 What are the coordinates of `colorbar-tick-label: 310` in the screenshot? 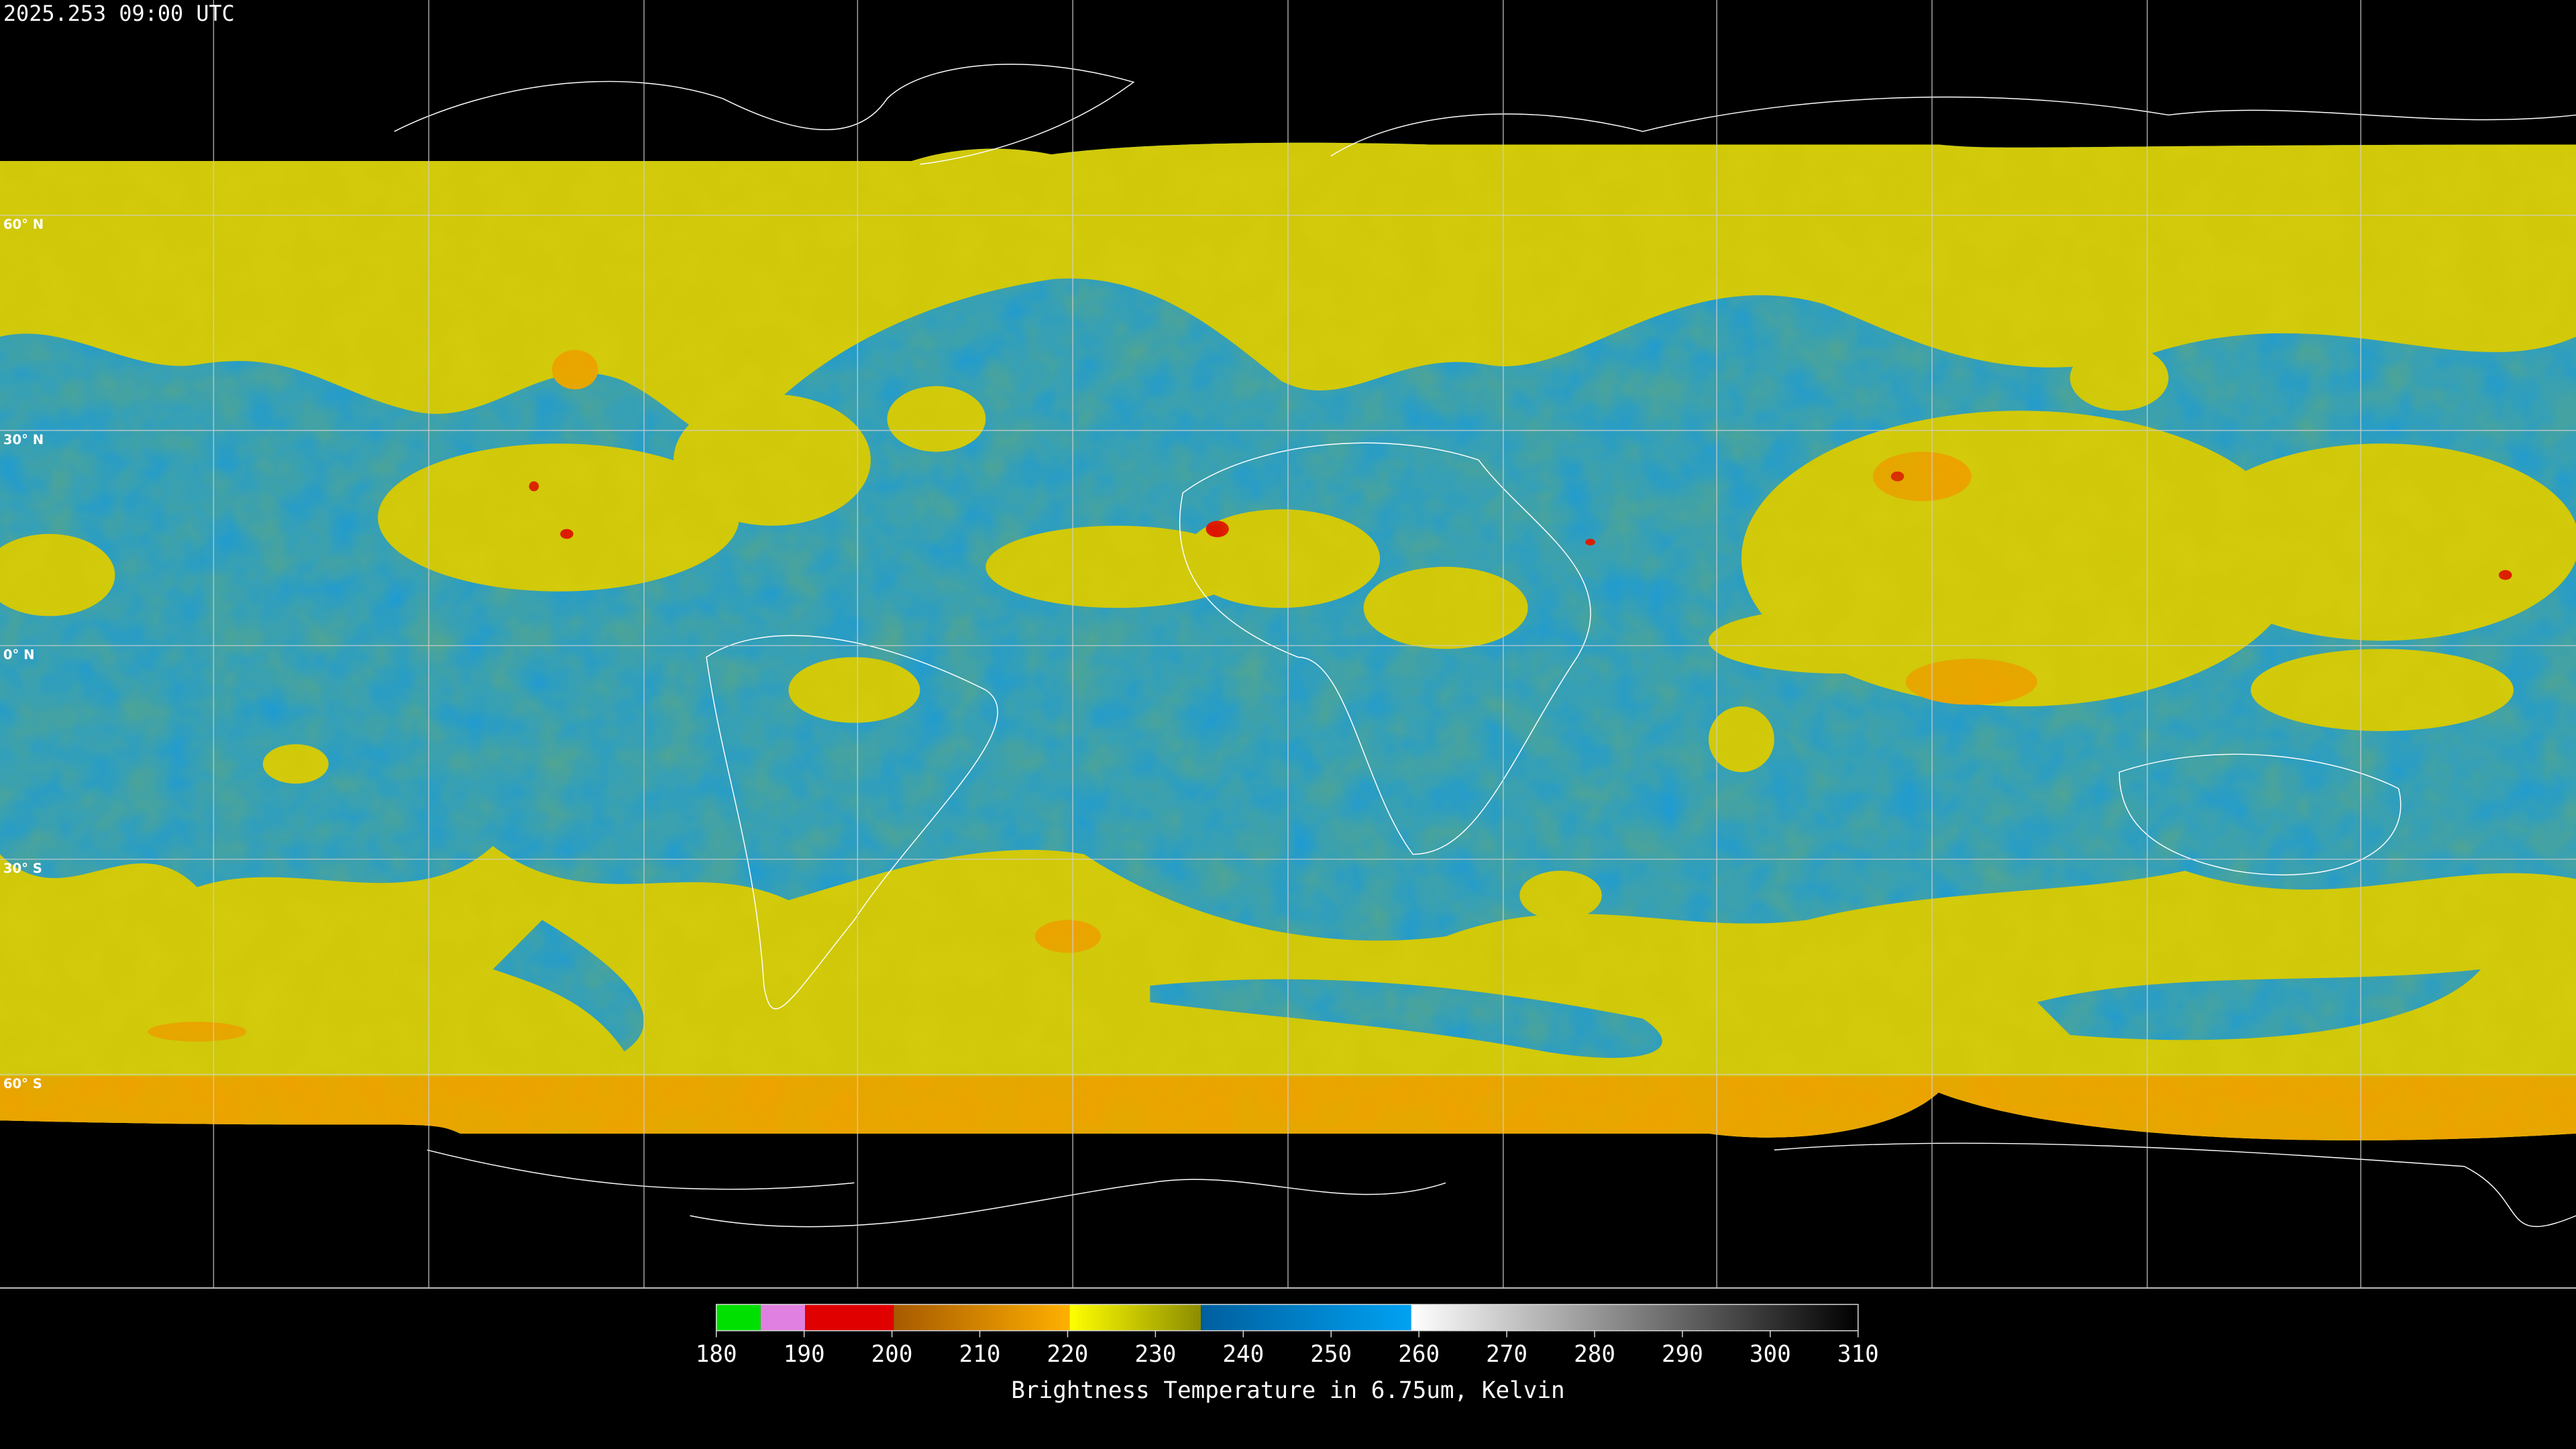 It's located at (1858, 1354).